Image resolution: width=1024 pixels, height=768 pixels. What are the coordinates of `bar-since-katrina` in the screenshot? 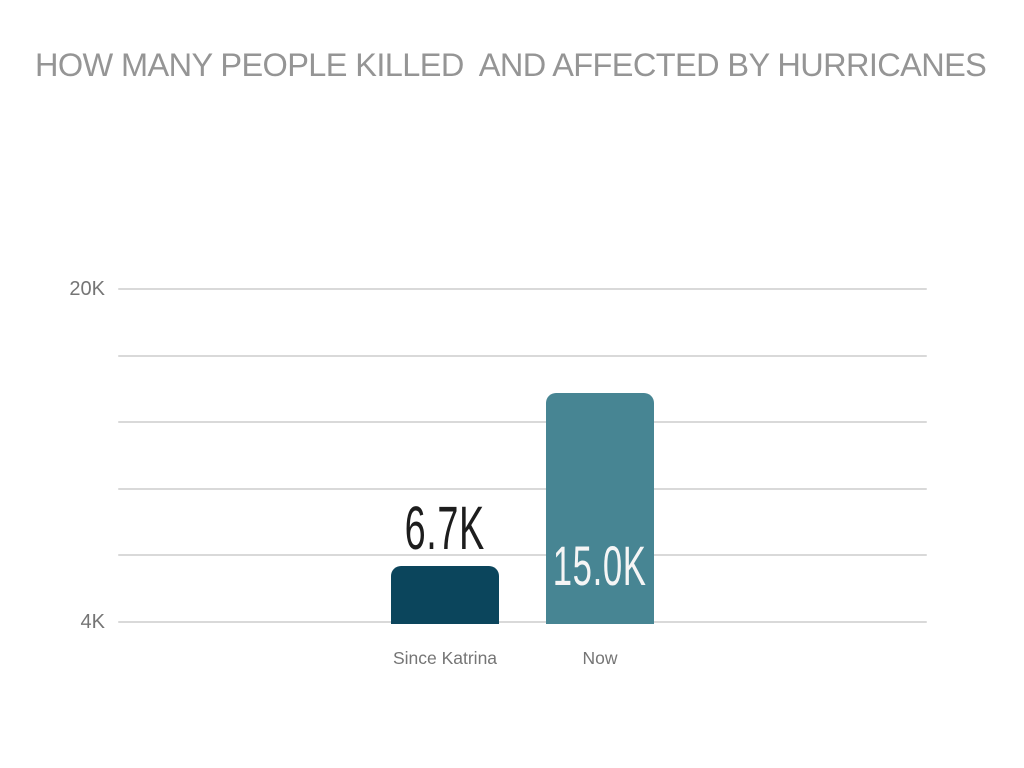 It's located at (445, 594).